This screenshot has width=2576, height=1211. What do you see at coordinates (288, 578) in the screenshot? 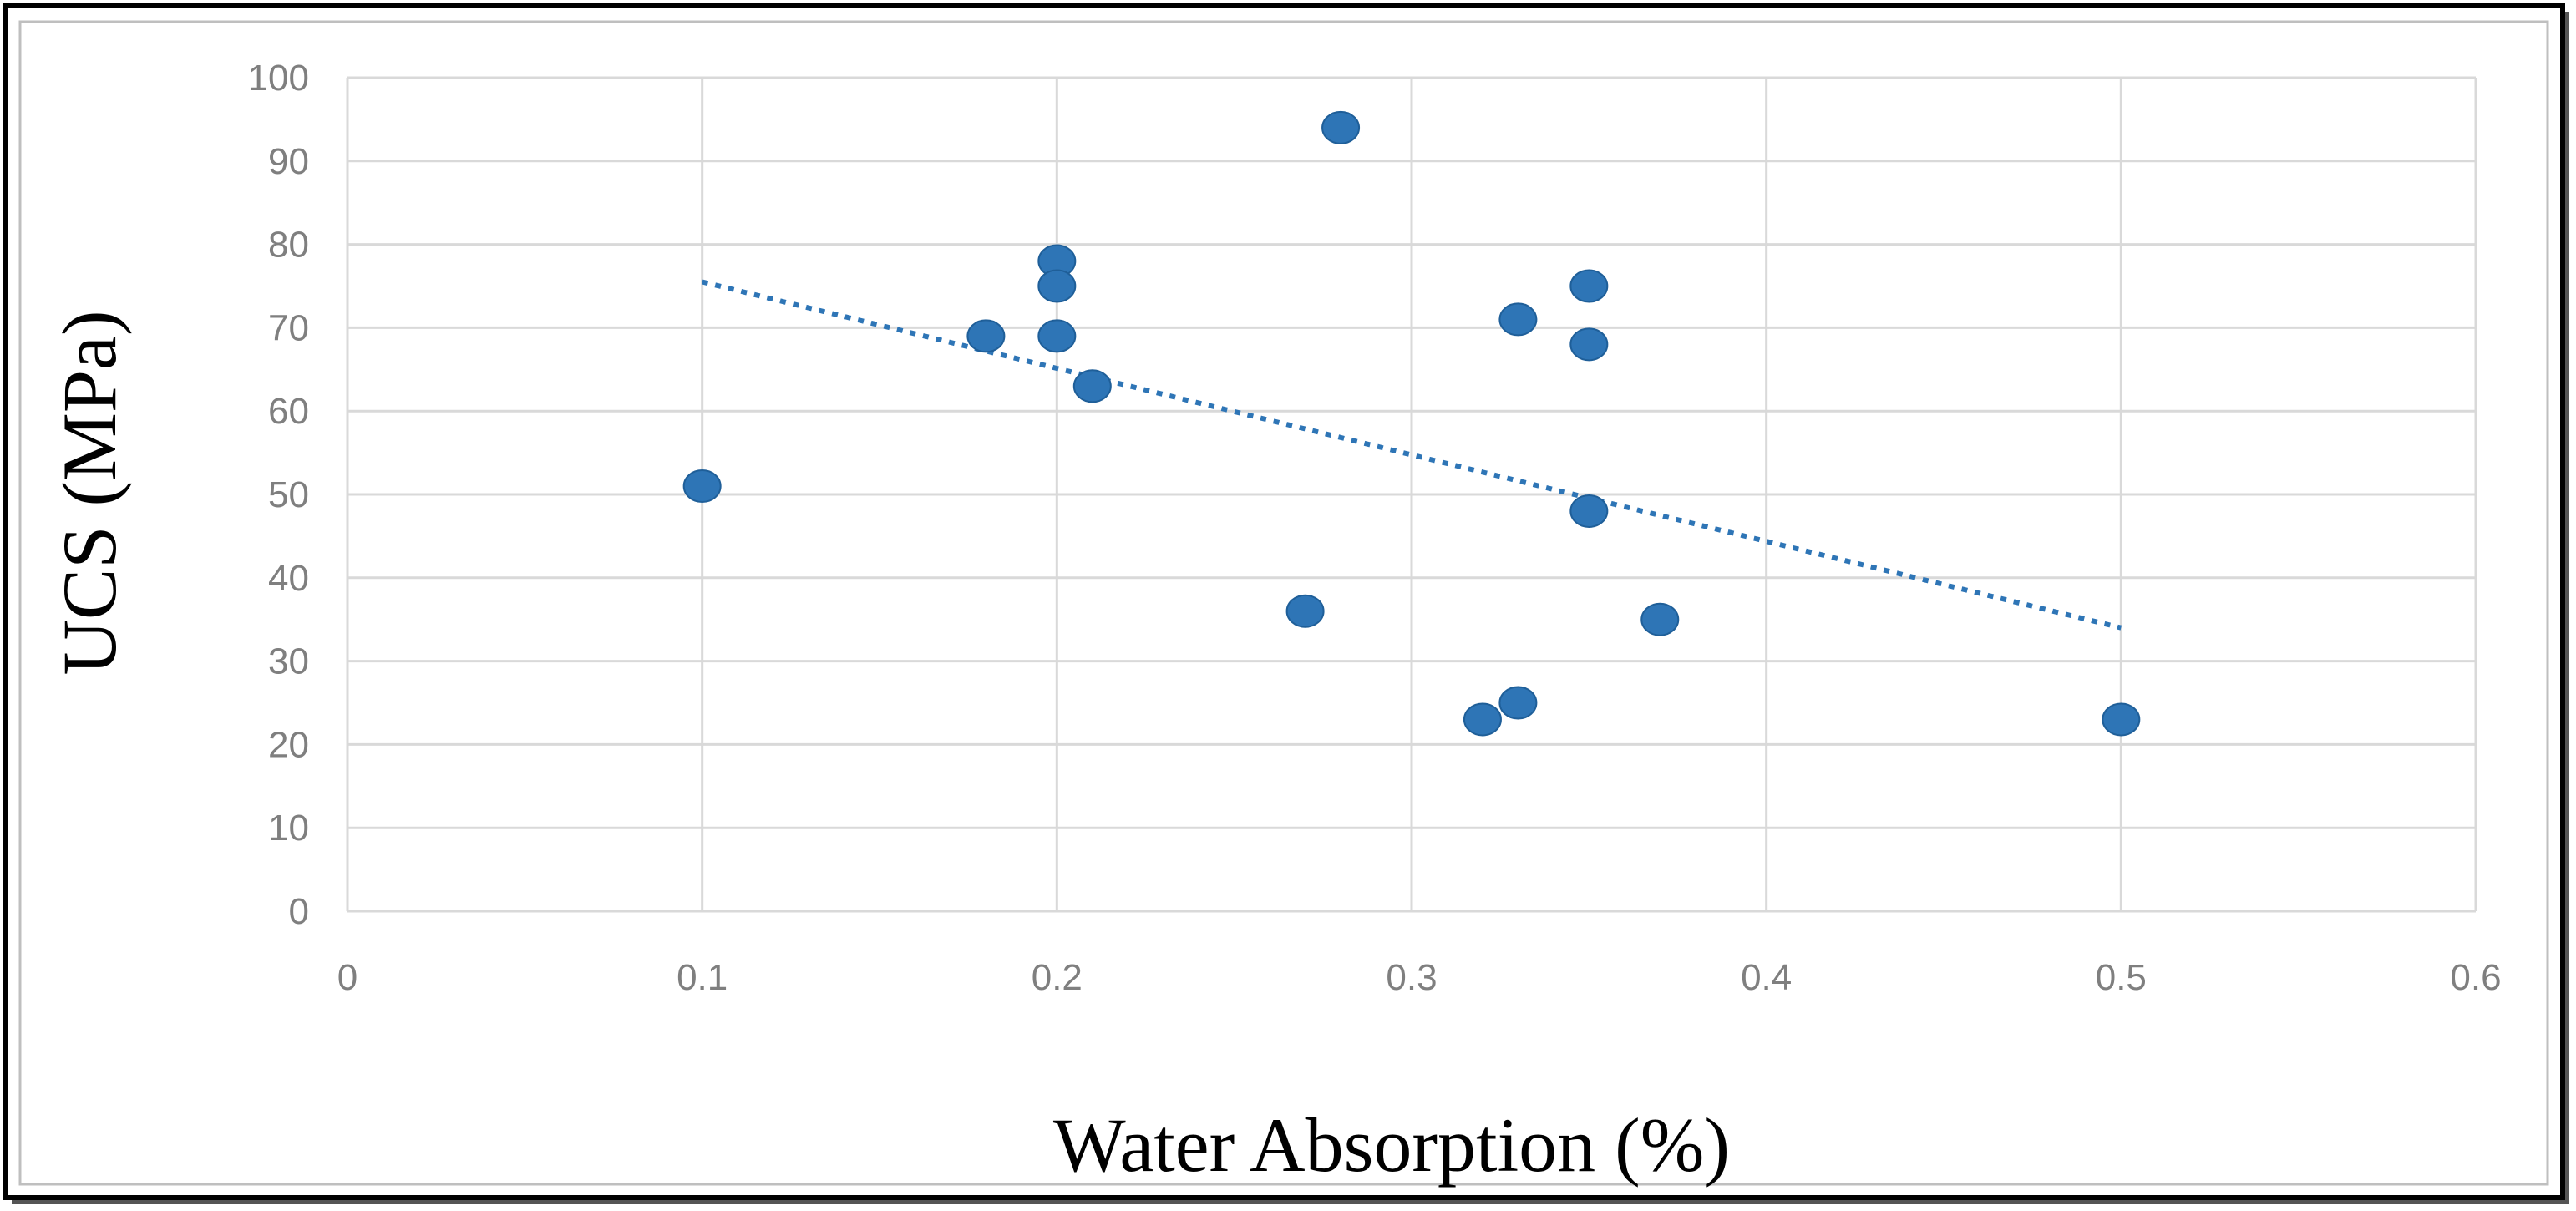
I see `y-tick-label: 40` at bounding box center [288, 578].